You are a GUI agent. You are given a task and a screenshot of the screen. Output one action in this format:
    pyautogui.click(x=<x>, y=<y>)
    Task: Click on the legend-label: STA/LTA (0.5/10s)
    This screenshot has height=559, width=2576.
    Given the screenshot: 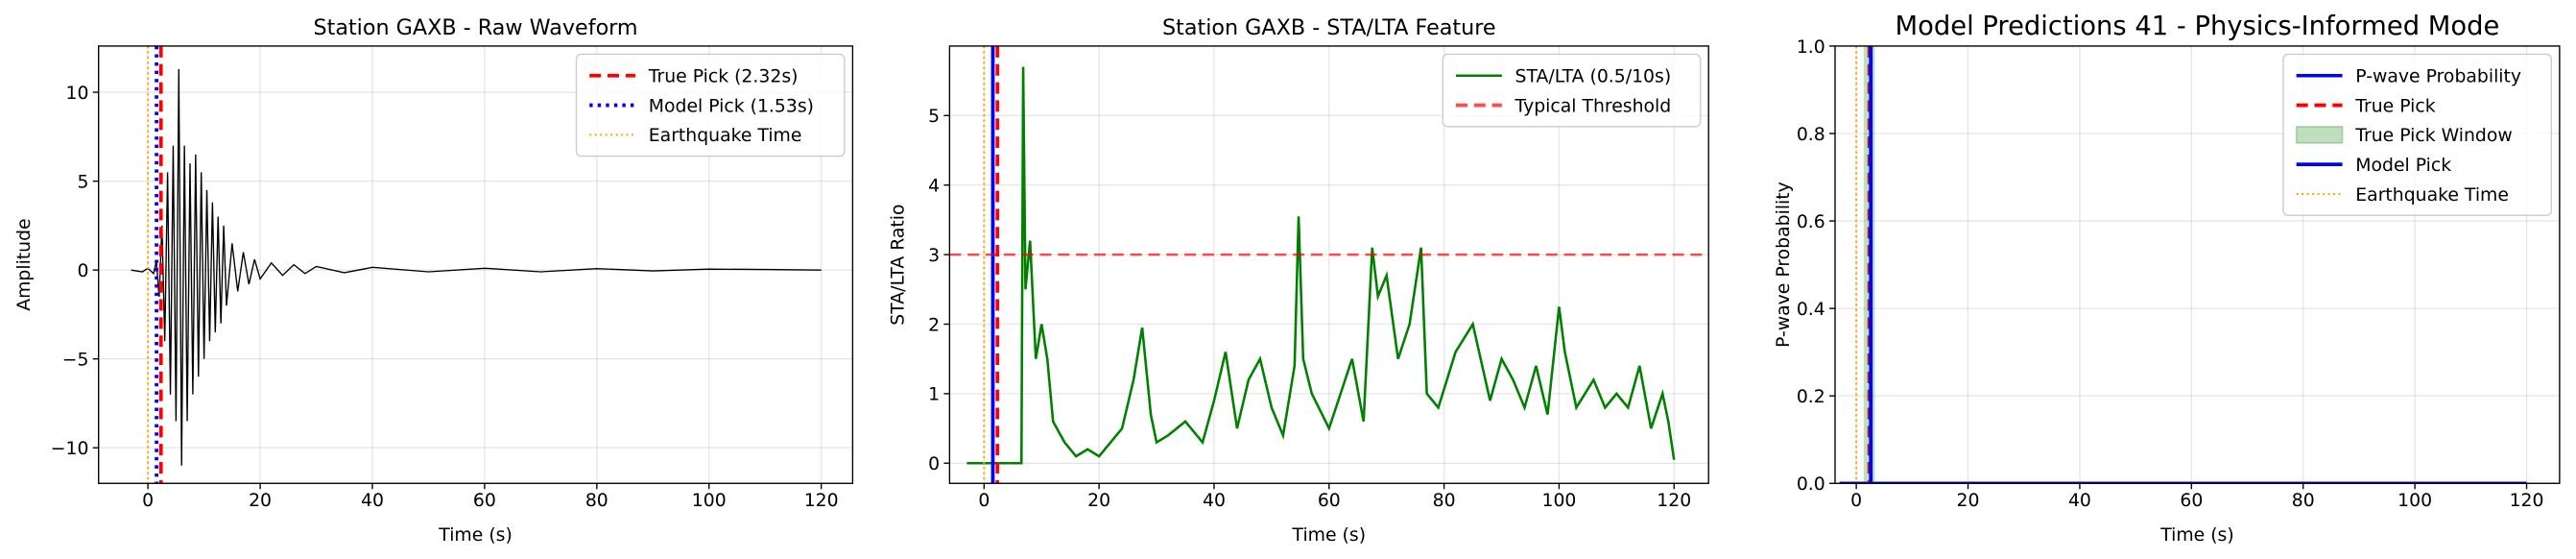 What is the action you would take?
    pyautogui.click(x=1593, y=77)
    